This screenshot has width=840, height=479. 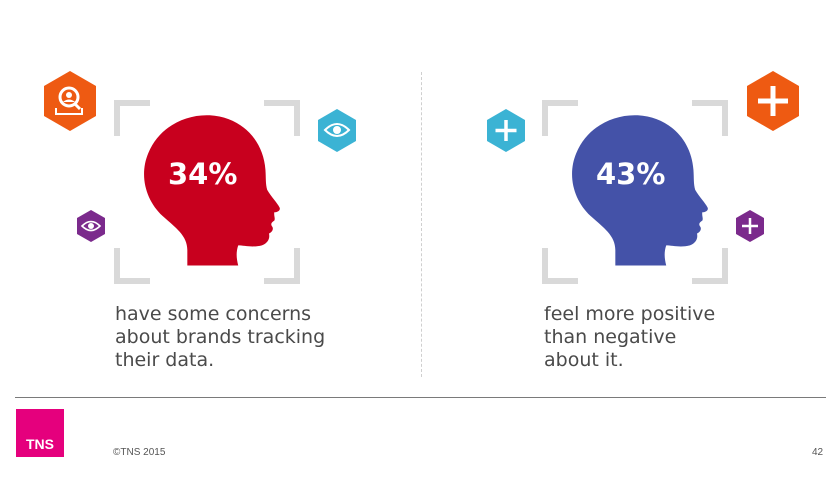 What do you see at coordinates (631, 174) in the screenshot?
I see `right-percentage: 43%` at bounding box center [631, 174].